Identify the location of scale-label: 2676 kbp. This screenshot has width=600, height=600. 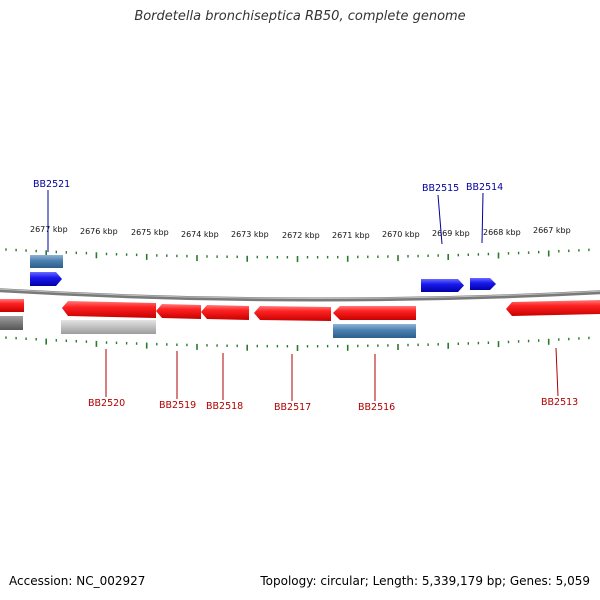
(99, 231).